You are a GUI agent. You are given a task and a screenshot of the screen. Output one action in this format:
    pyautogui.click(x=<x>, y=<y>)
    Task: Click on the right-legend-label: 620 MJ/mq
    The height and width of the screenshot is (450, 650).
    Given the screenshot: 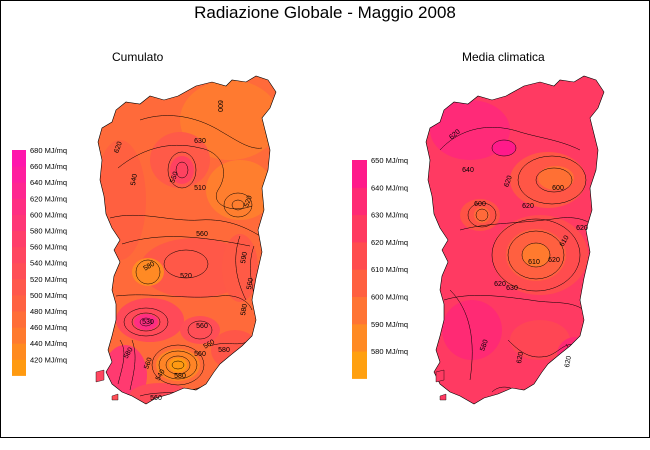 What is the action you would take?
    pyautogui.click(x=389, y=242)
    